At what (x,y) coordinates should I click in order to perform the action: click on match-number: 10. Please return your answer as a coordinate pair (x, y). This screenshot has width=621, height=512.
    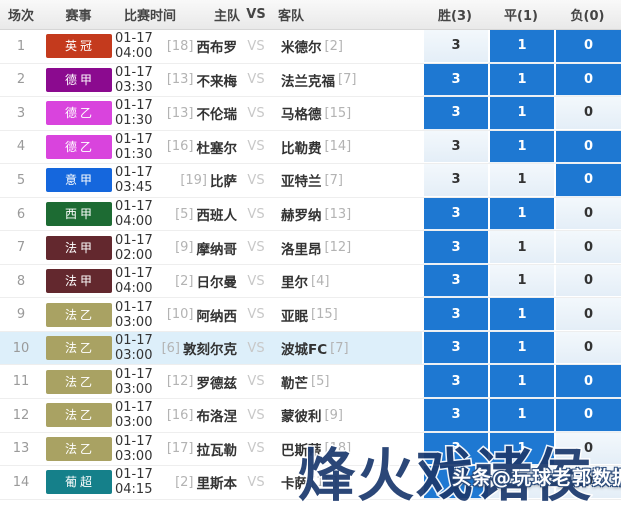
    Looking at the image, I should click on (21, 348).